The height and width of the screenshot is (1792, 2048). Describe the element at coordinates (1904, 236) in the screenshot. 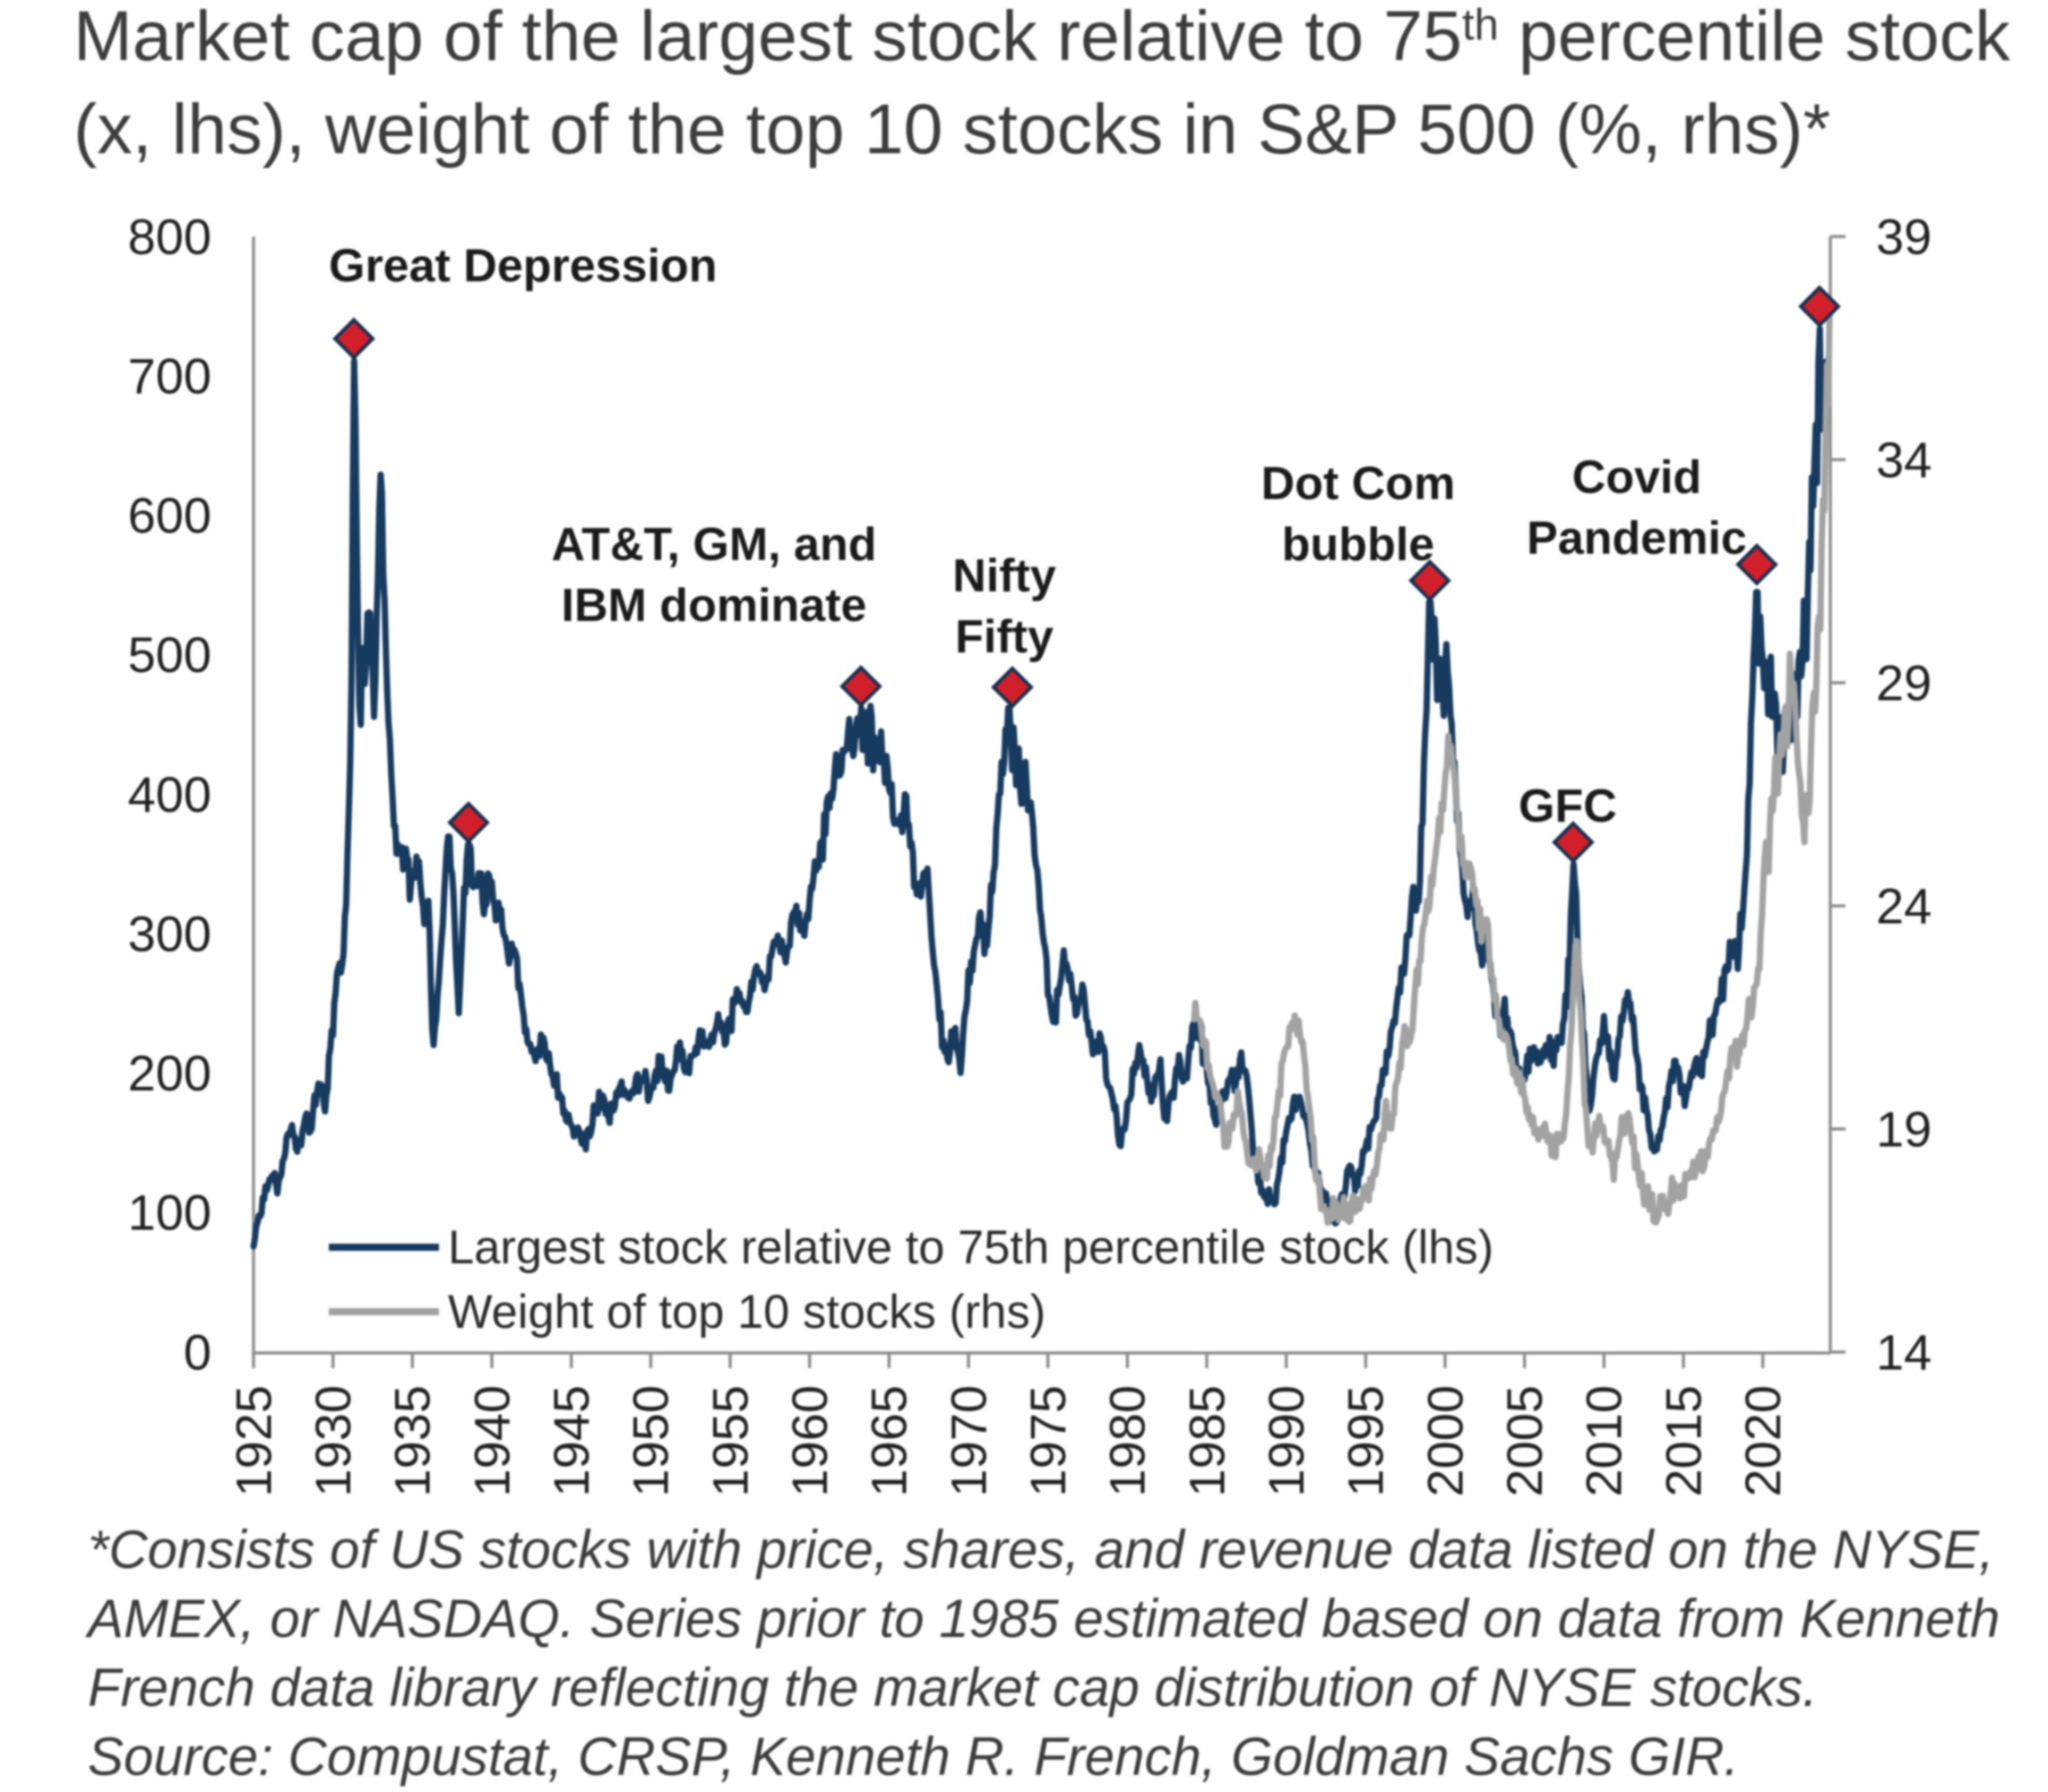

I see `svg-text: 39` at that location.